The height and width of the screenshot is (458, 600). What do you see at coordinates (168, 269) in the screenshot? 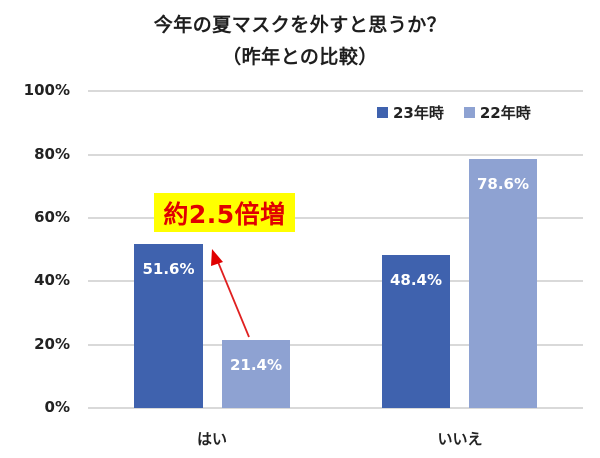
I see `bar-value-label: 51.6%` at bounding box center [168, 269].